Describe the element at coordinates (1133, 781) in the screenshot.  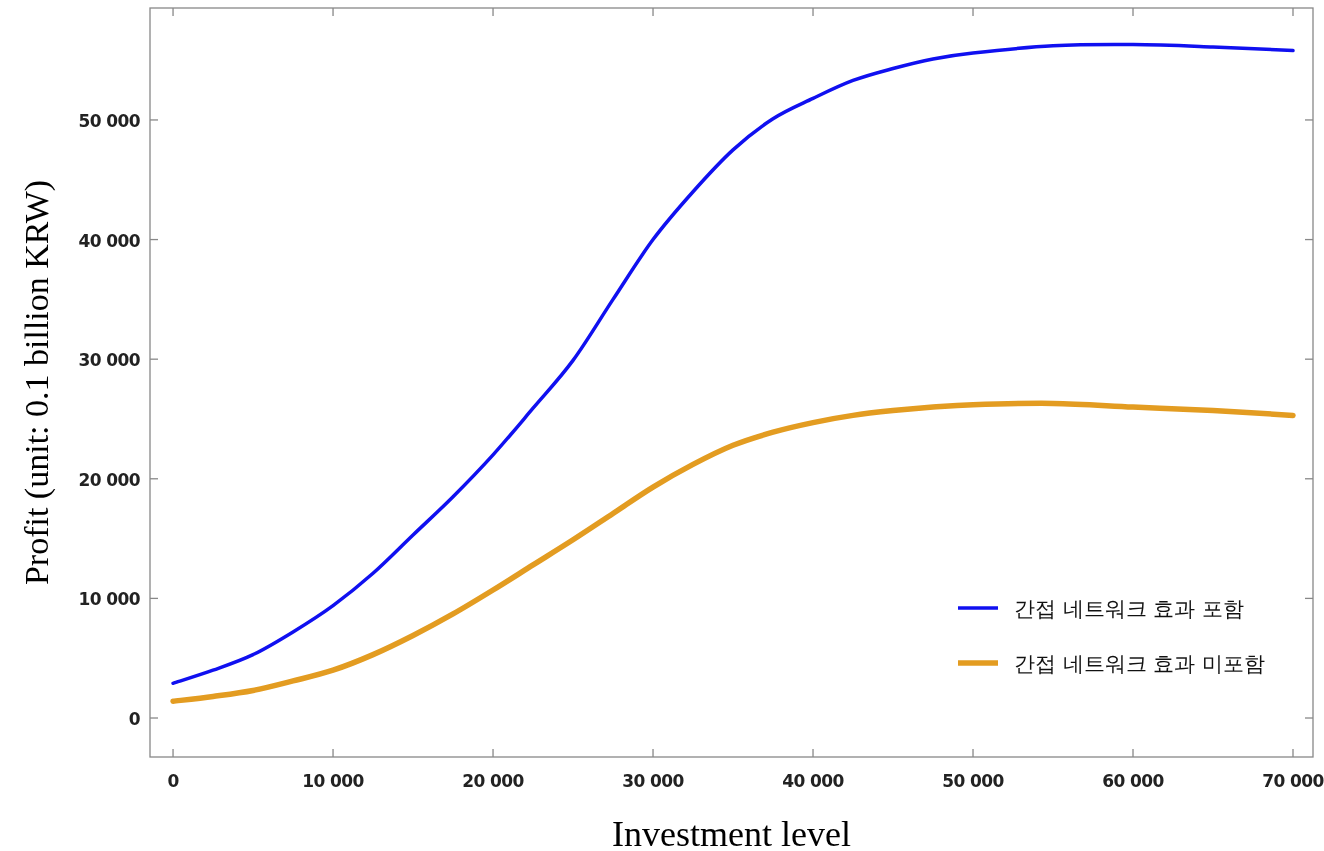
I see `x-tick-label: 60 000` at that location.